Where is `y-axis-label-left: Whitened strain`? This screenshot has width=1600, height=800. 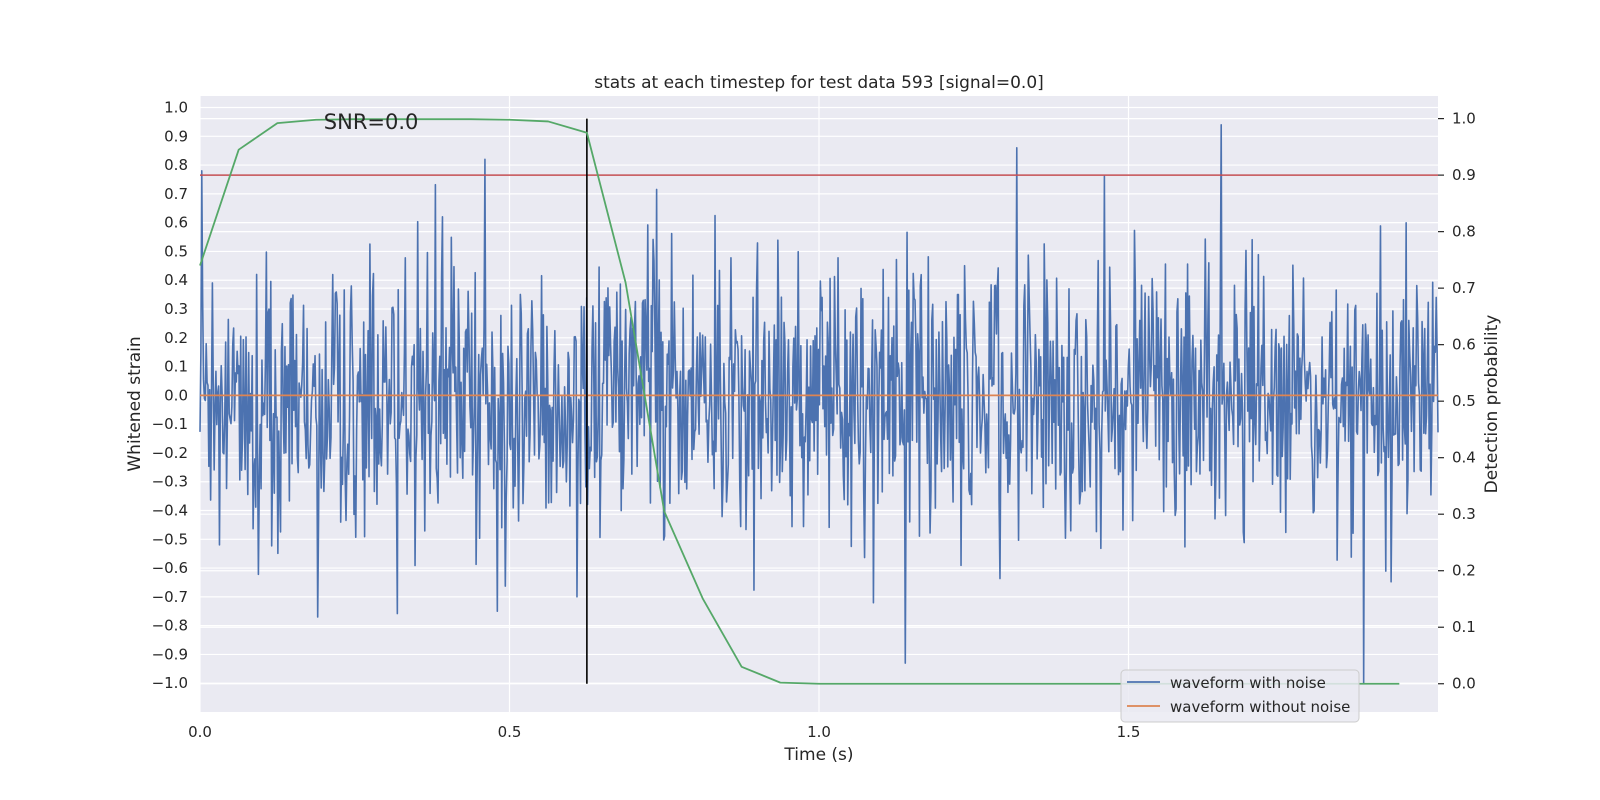
y-axis-label-left: Whitened strain is located at coordinates (135, 403).